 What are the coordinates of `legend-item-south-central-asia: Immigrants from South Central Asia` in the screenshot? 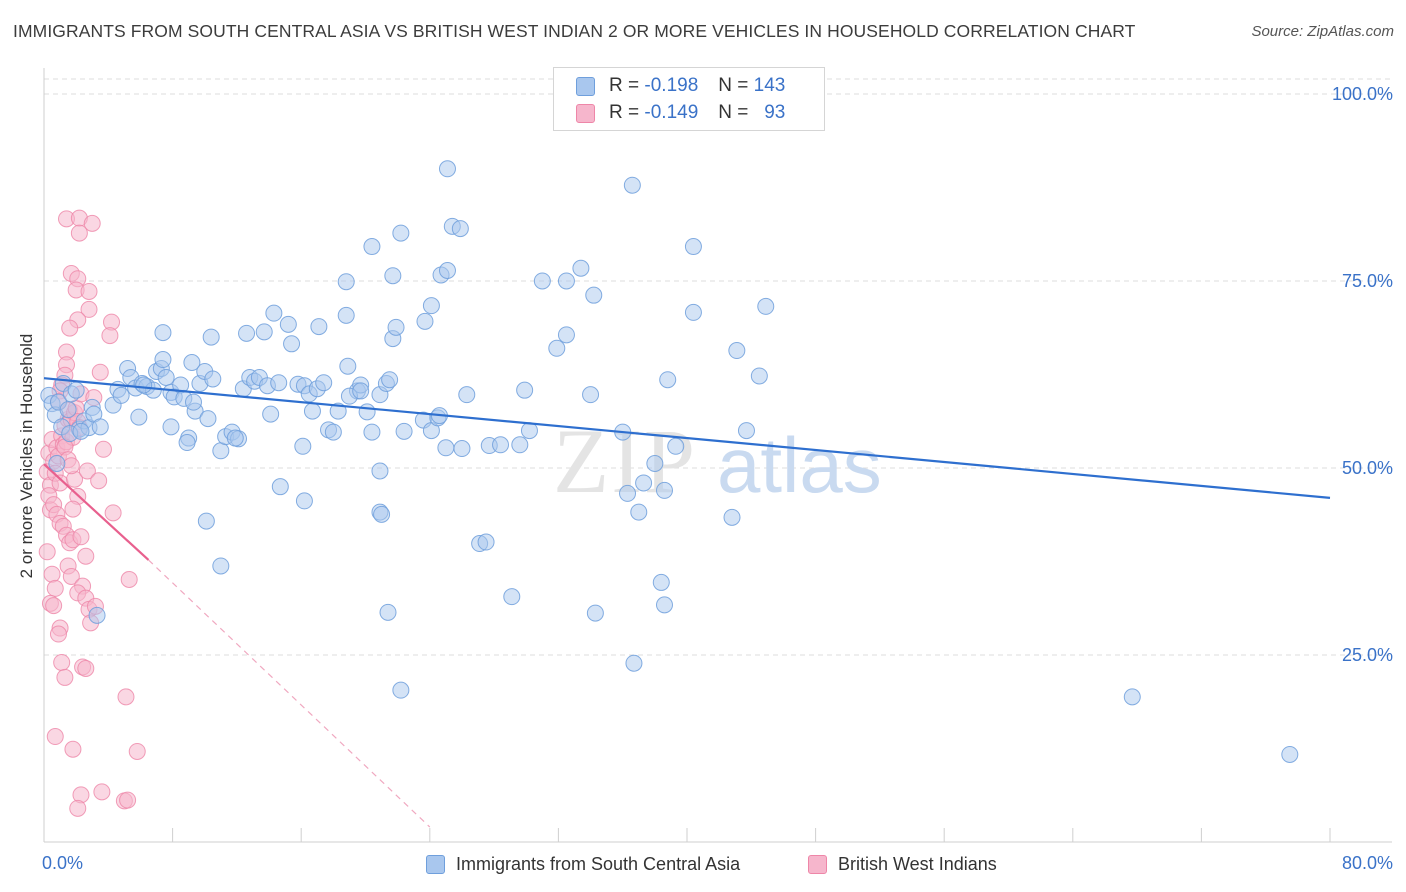 It's located at (583, 864).